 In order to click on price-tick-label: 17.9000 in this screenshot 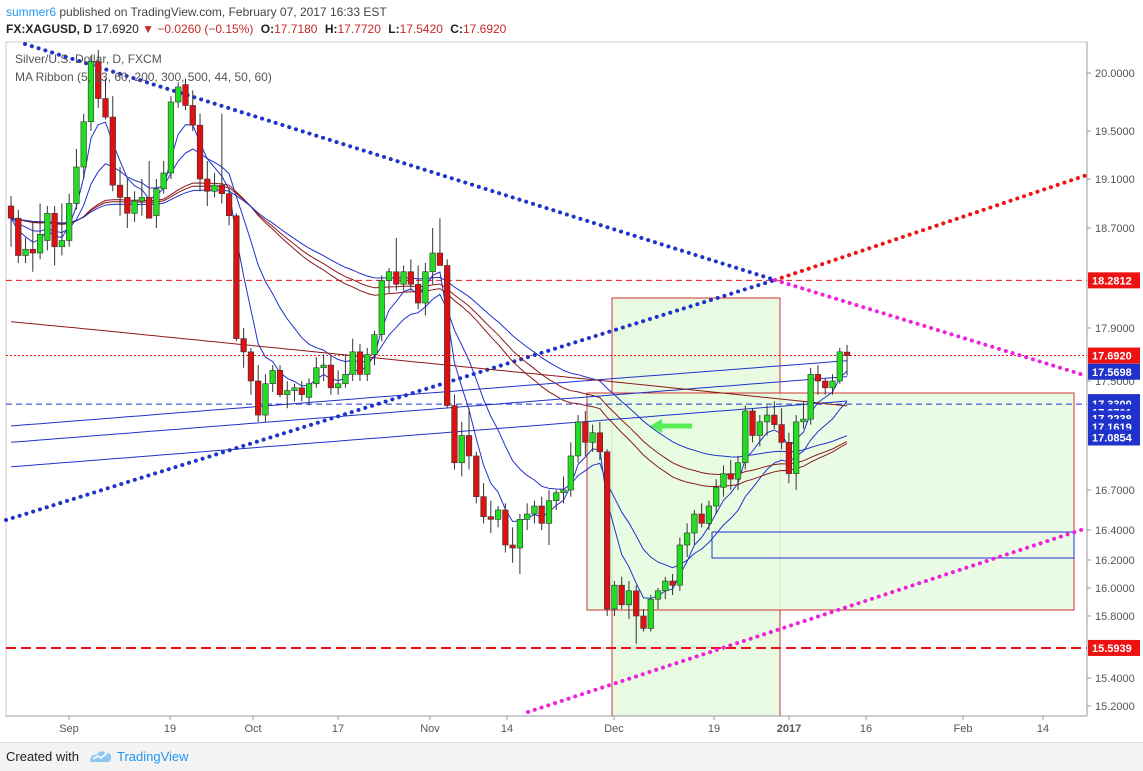, I will do `click(1115, 329)`.